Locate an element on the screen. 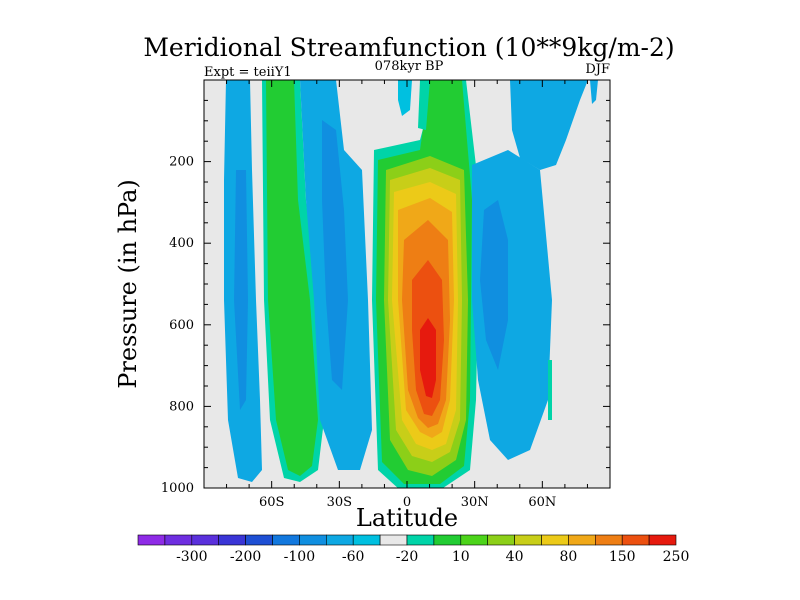  colorbar-label: -300 is located at coordinates (191, 557).